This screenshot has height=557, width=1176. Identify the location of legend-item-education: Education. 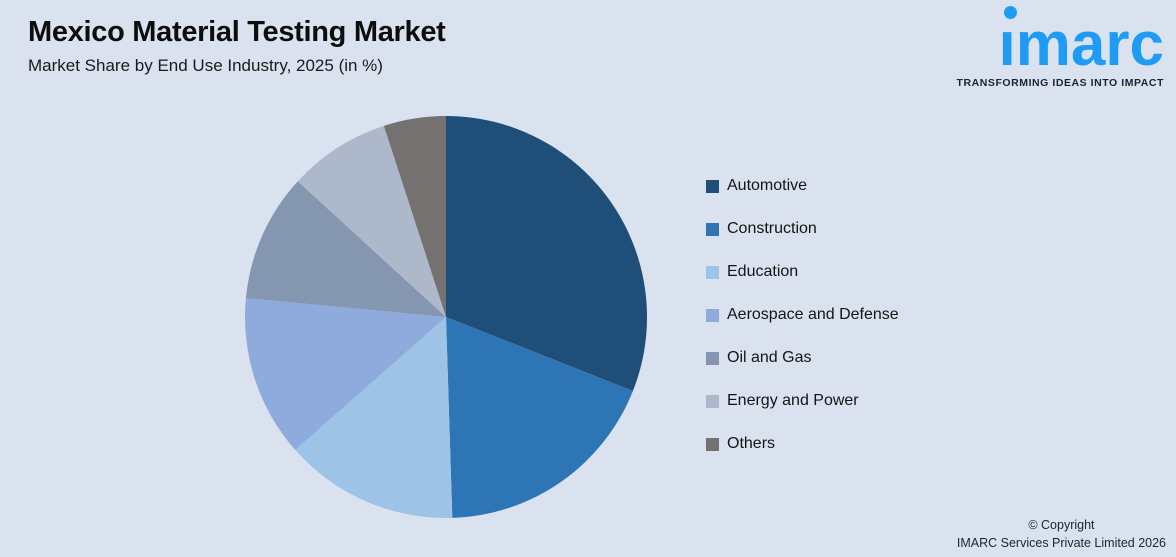
(802, 272).